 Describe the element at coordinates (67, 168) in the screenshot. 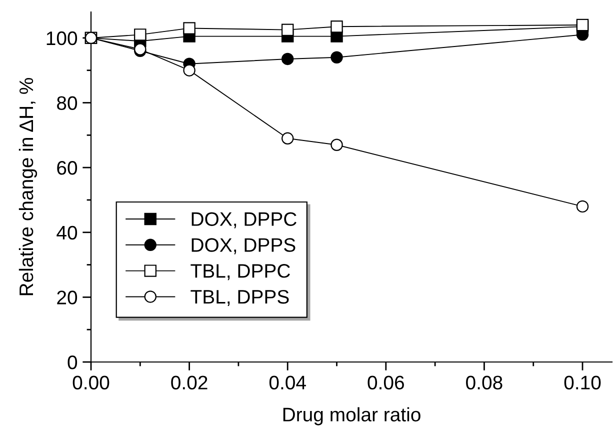

I see `y-tick-label: 60` at that location.